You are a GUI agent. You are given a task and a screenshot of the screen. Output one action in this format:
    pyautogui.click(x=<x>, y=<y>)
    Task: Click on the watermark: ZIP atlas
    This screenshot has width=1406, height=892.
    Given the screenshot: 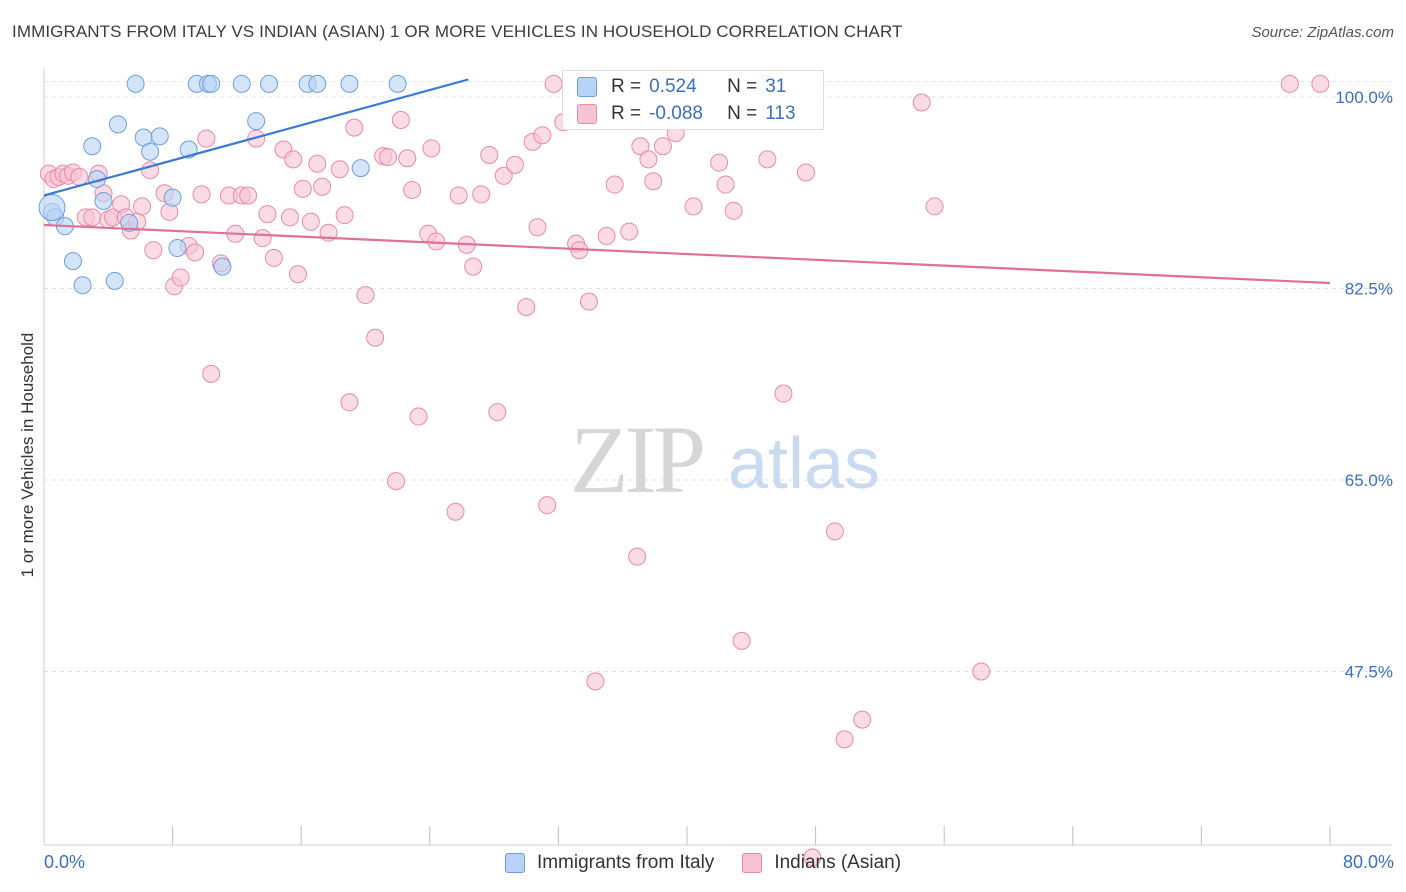 What is the action you would take?
    pyautogui.click(x=725, y=459)
    